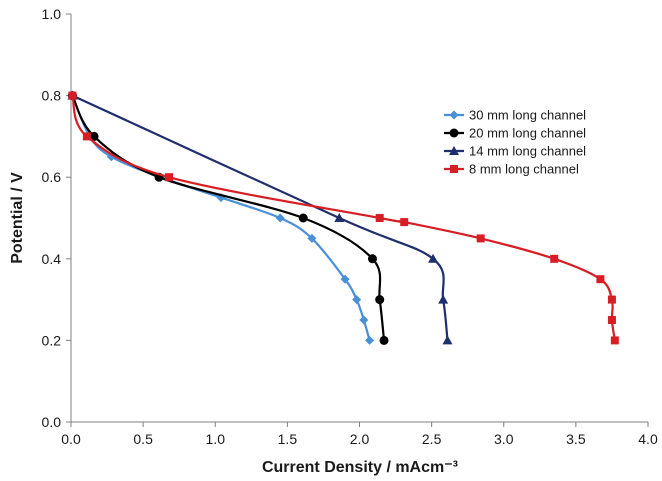  What do you see at coordinates (527, 151) in the screenshot?
I see `legend-label: 14 mm long channel` at bounding box center [527, 151].